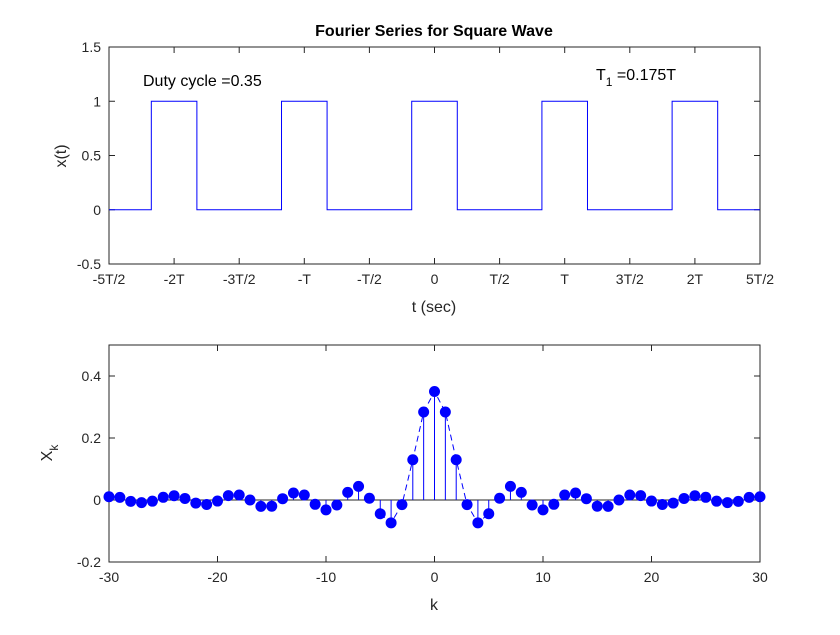  Describe the element at coordinates (434, 605) in the screenshot. I see `plot2-xlabel: k` at that location.